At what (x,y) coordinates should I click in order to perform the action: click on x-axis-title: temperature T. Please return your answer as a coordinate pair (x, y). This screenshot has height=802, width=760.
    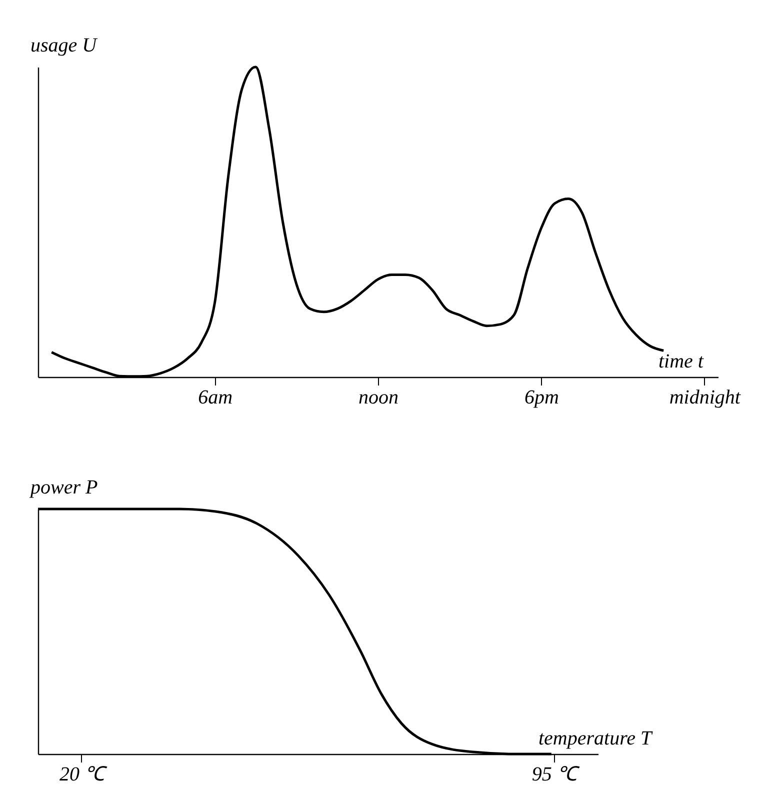
    Looking at the image, I should click on (596, 739).